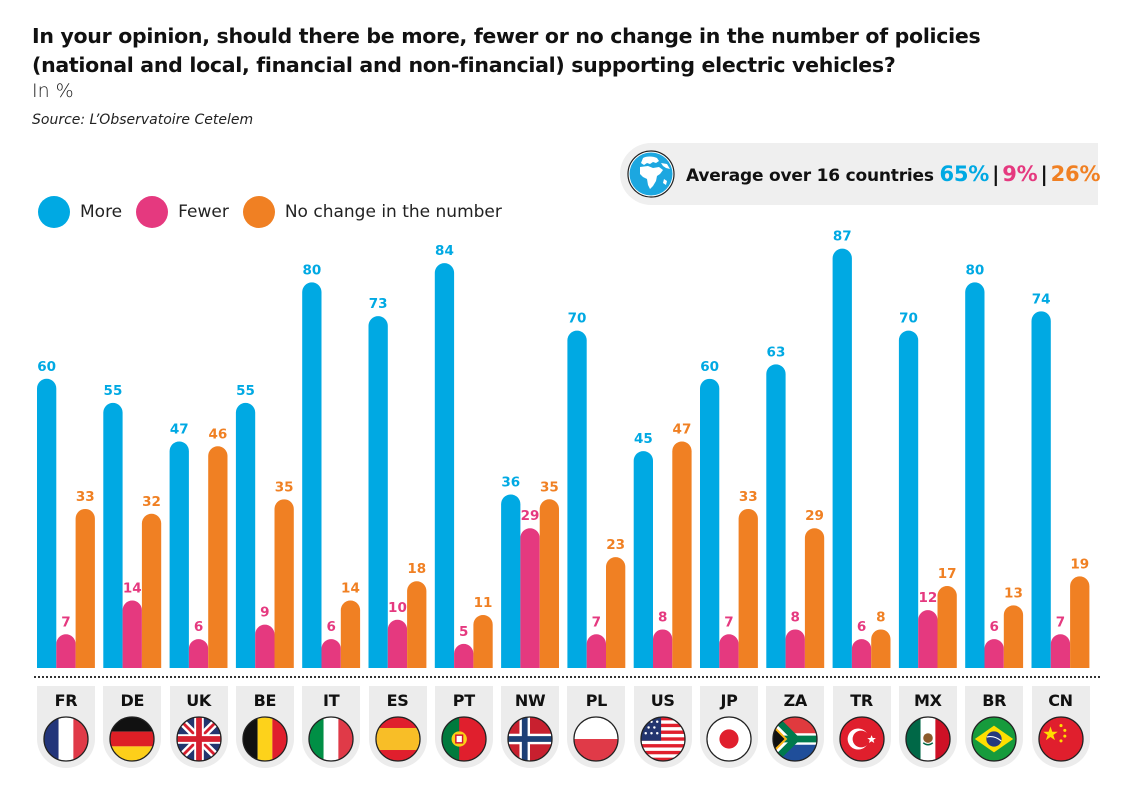 Image resolution: width=1124 pixels, height=788 pixels. What do you see at coordinates (861, 653) in the screenshot?
I see `bar-fewer-tr` at bounding box center [861, 653].